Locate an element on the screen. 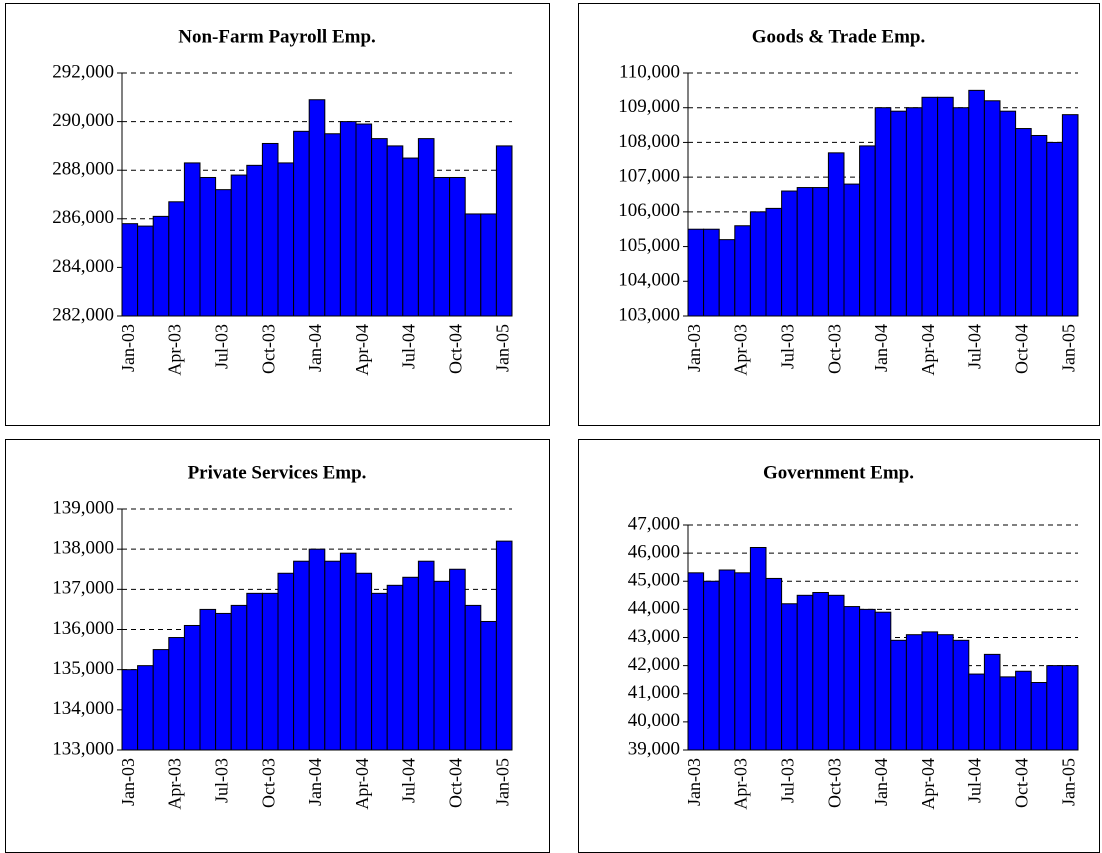 The image size is (1102, 853). y-tick-label: 110,000 is located at coordinates (649, 71).